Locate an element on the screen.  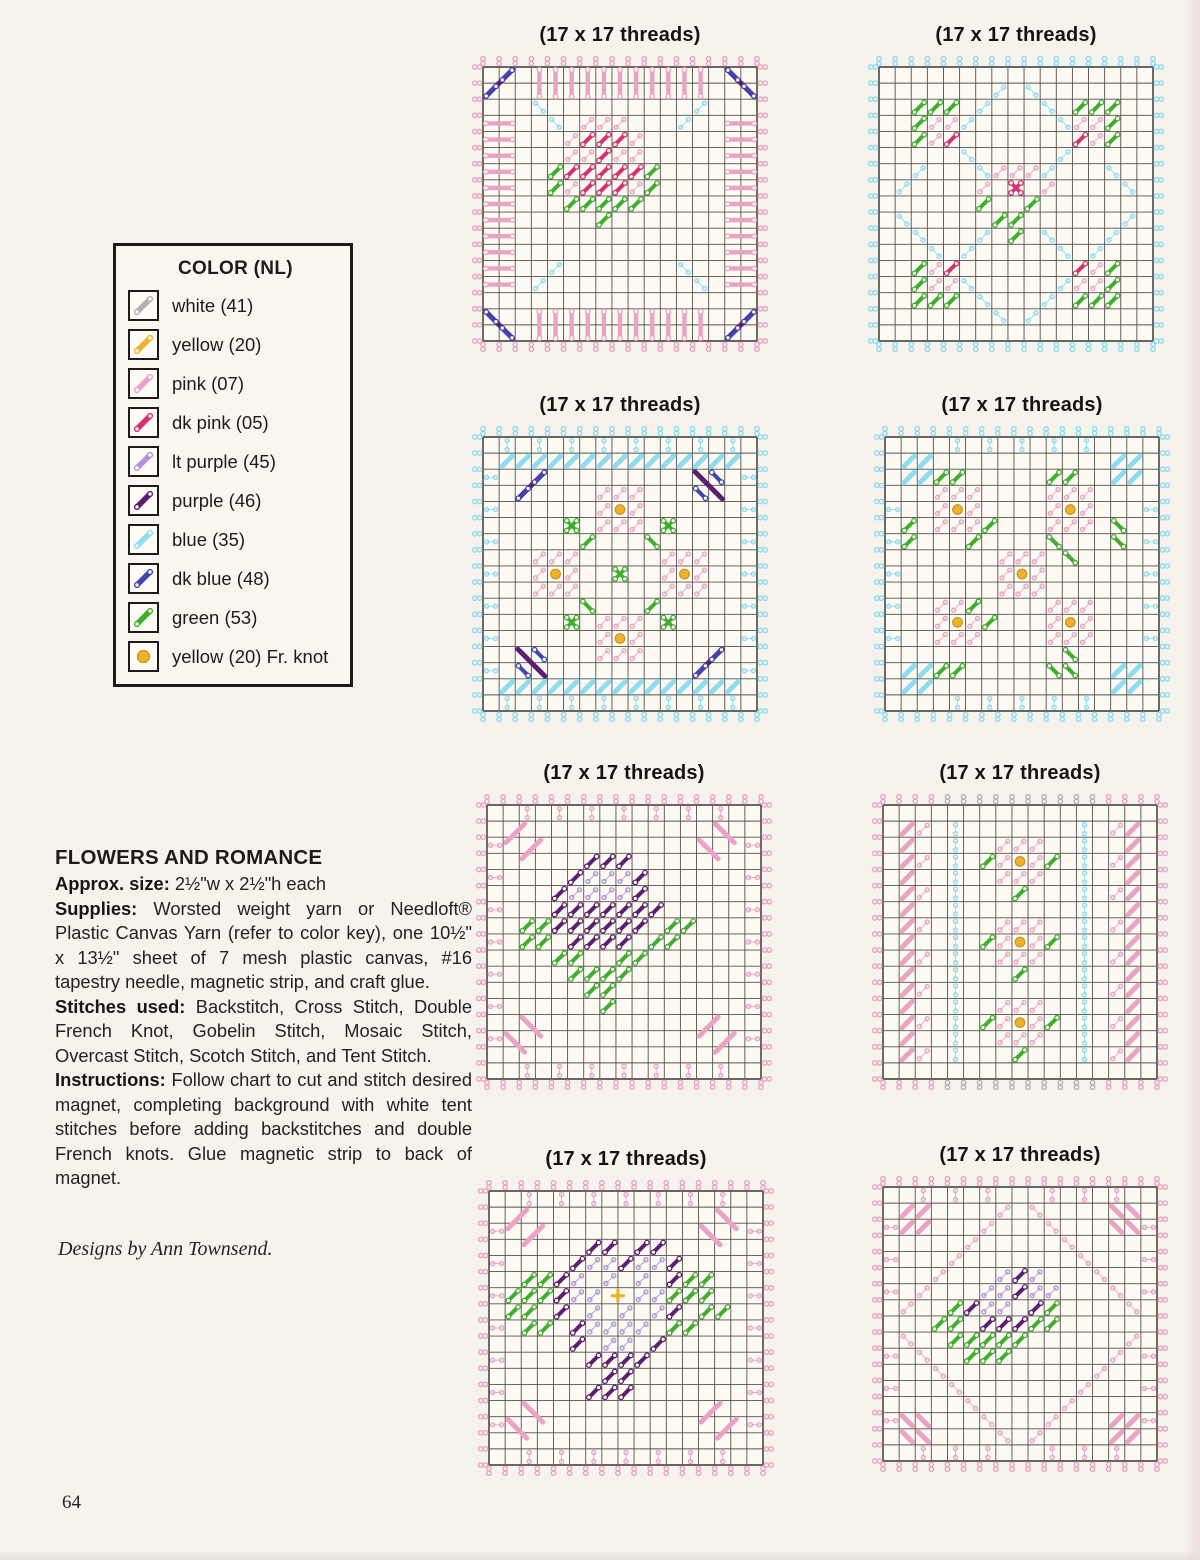
approx-size-paragraph: Approx. size: 2½"w x 2½"h each is located at coordinates (191, 883).